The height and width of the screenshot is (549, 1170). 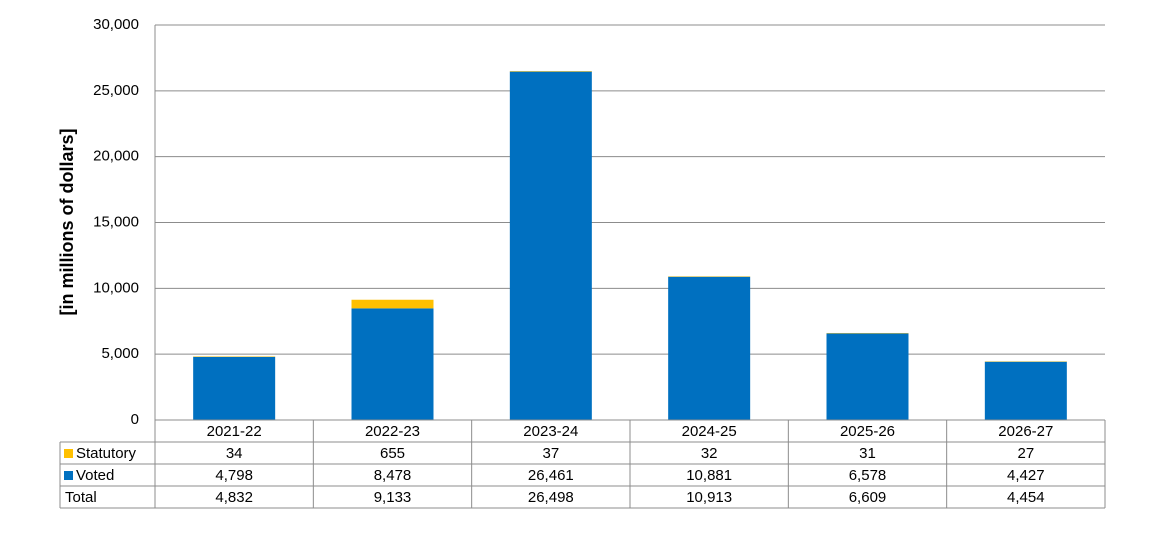 What do you see at coordinates (393, 475) in the screenshot?
I see `table-value: 8,478` at bounding box center [393, 475].